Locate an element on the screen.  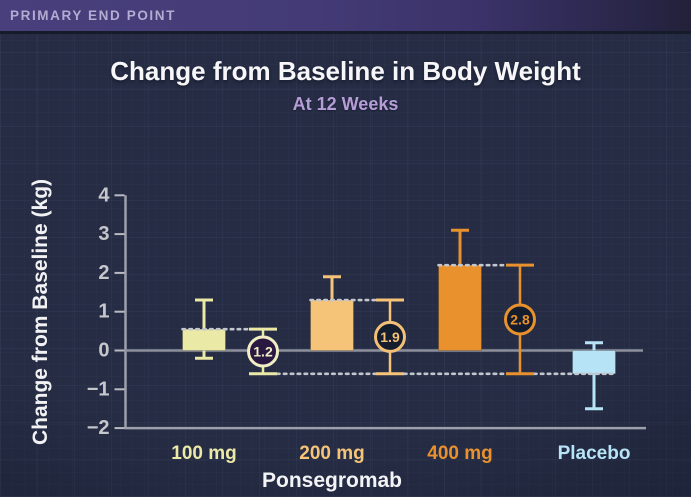
y-axis-label: Change from Baseline (kg) is located at coordinates (40, 312).